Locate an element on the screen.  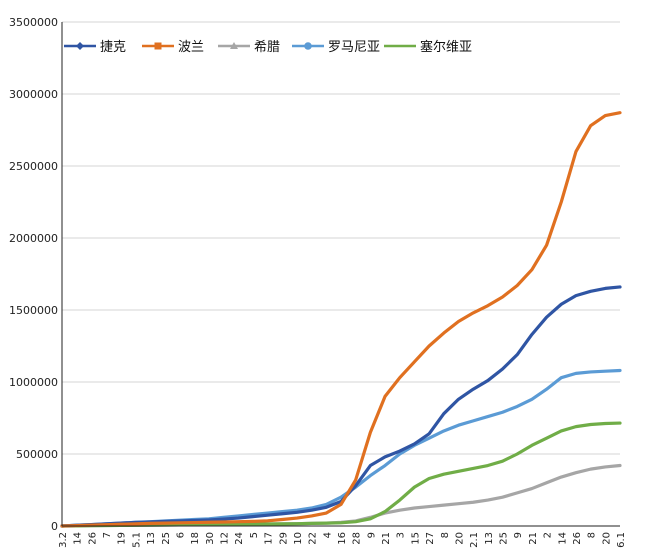
x-tick-label: 5 is located at coordinates (254, 535).